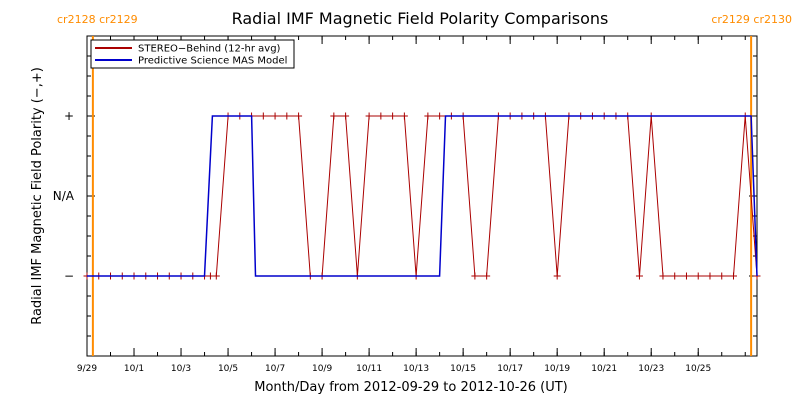  I want to click on x-tick-label: 10/13, so click(416, 369).